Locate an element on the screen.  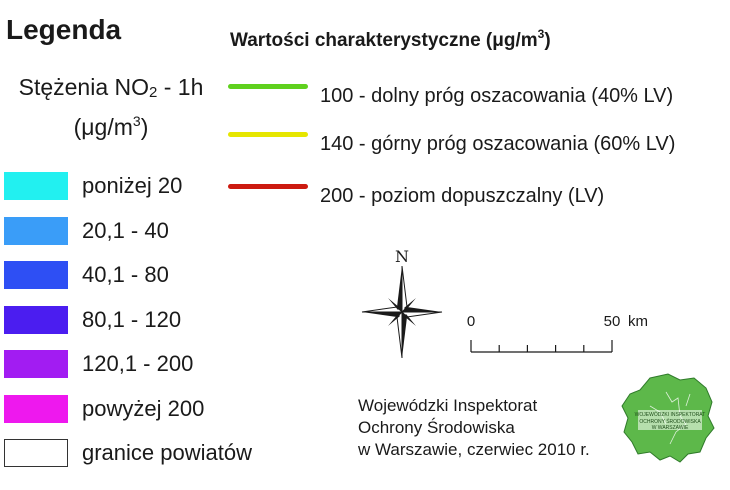
characteristic-values-title: Wartości charakterystyczne (μg/m3) is located at coordinates (390, 39).